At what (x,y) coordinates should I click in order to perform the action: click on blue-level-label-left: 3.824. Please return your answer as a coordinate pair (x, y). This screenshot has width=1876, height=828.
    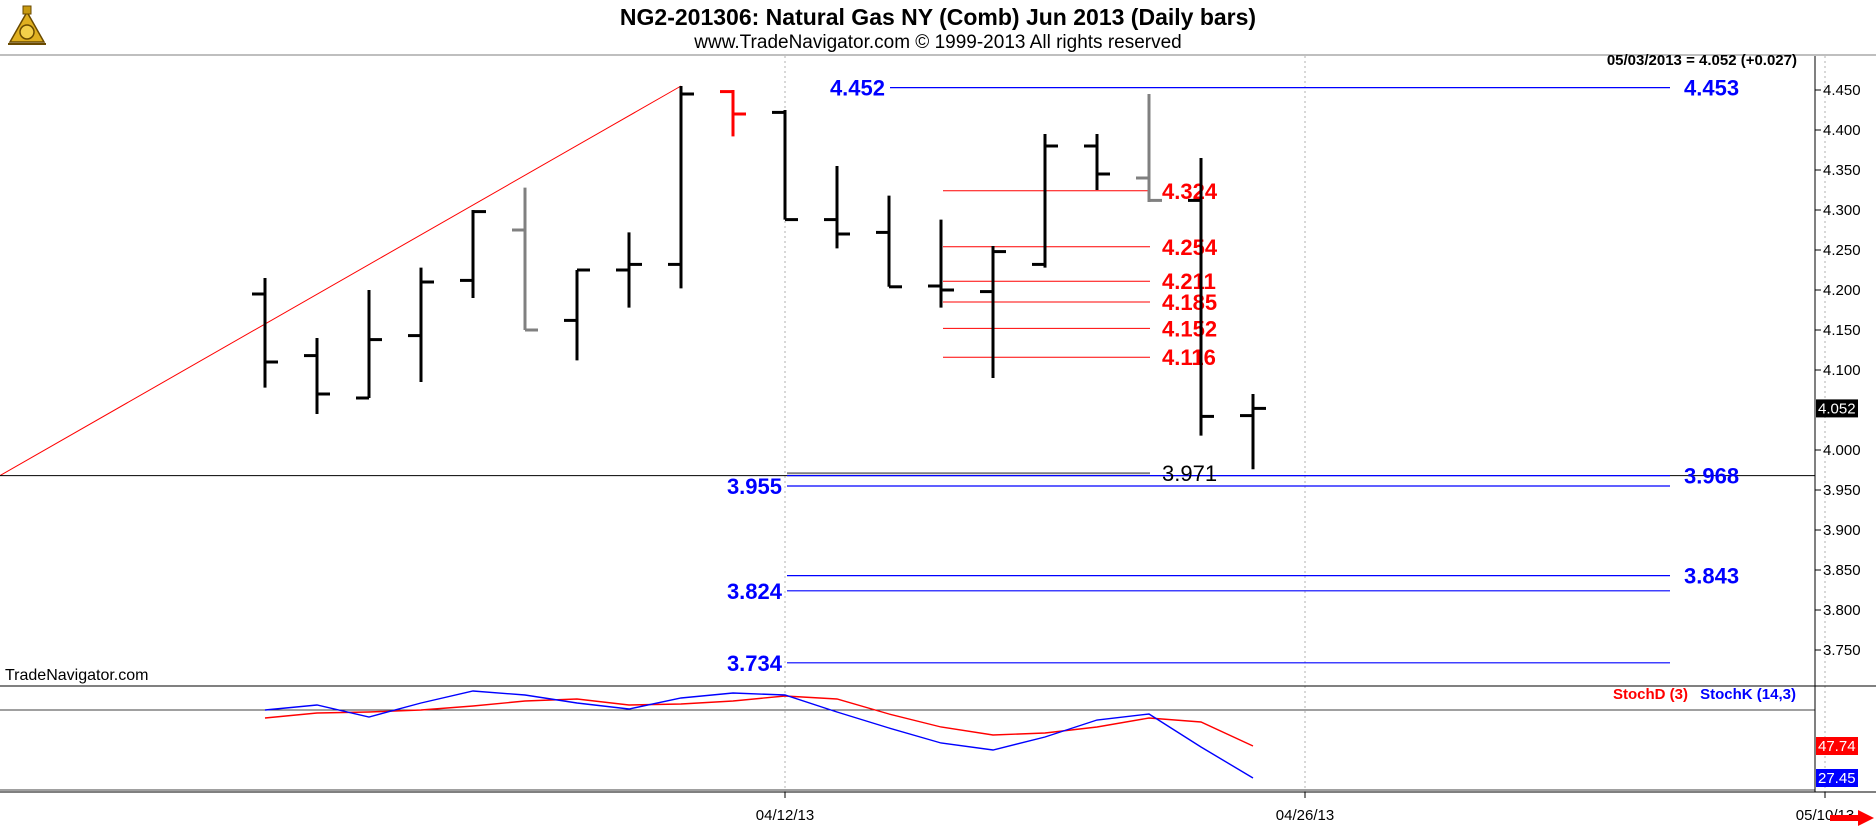
    Looking at the image, I should click on (755, 591).